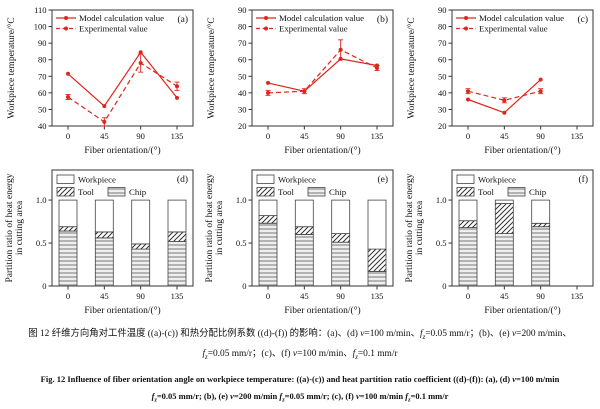 The width and height of the screenshot is (600, 409). What do you see at coordinates (245, 68) in the screenshot?
I see `y-axis: 20 30 40 50 60 70 80 90` at bounding box center [245, 68].